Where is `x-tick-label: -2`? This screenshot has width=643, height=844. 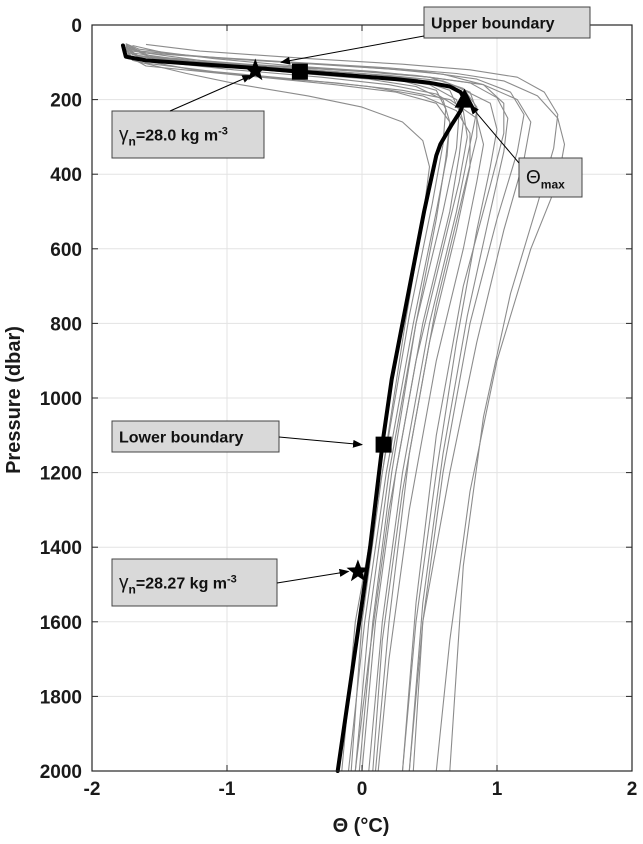 x-tick-label: -2 is located at coordinates (92, 789).